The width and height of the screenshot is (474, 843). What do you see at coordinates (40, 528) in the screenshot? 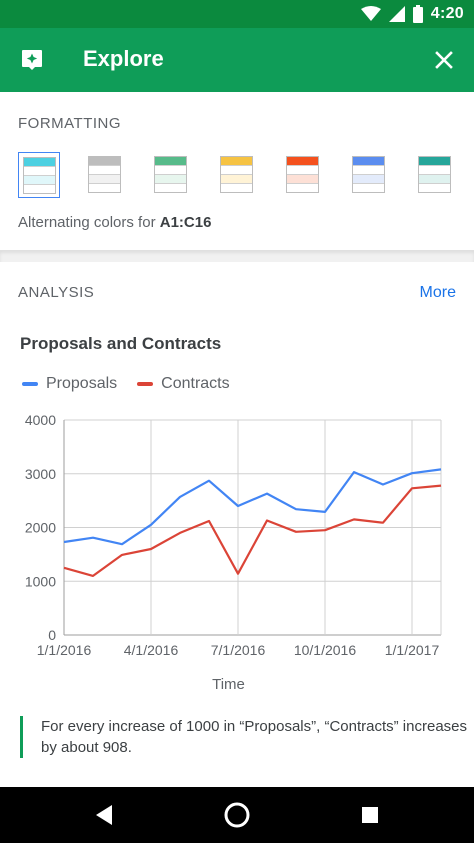
I see `y-tick-label: 2000` at bounding box center [40, 528].